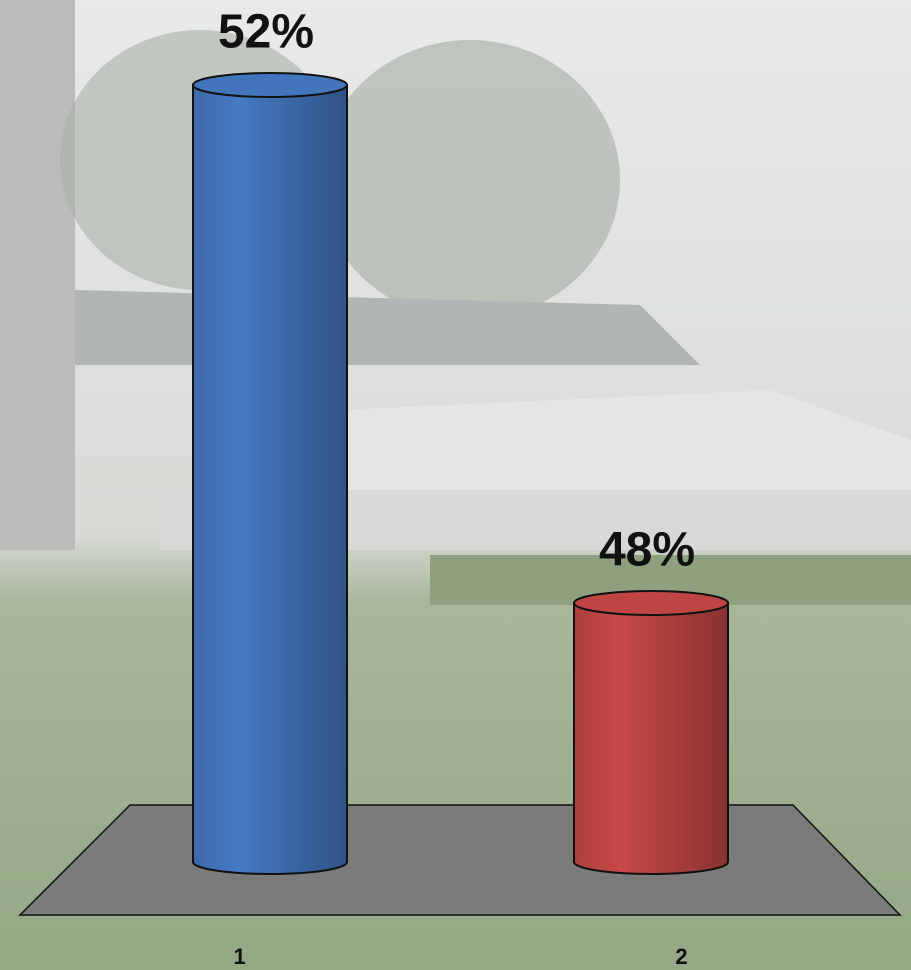  Describe the element at coordinates (239, 956) in the screenshot. I see `x-tick-label: 1` at that location.